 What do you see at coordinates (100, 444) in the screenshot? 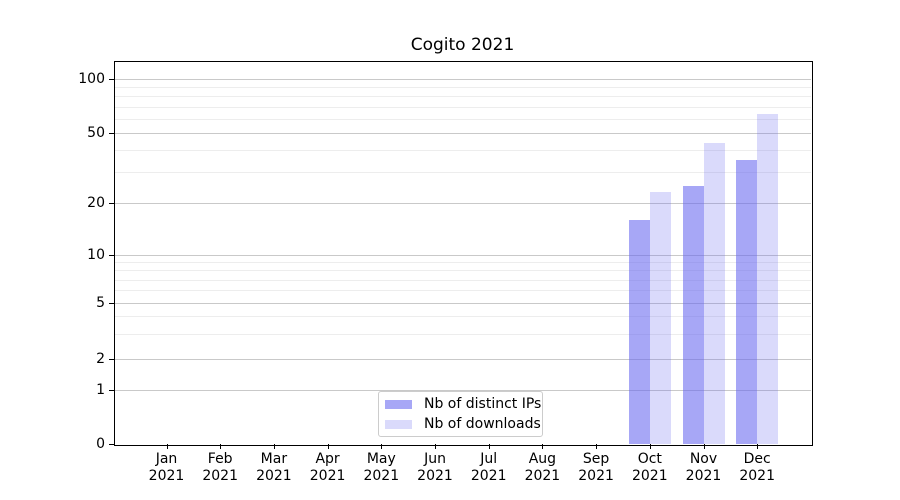
I see `y-tick-label-0: 0` at bounding box center [100, 444].